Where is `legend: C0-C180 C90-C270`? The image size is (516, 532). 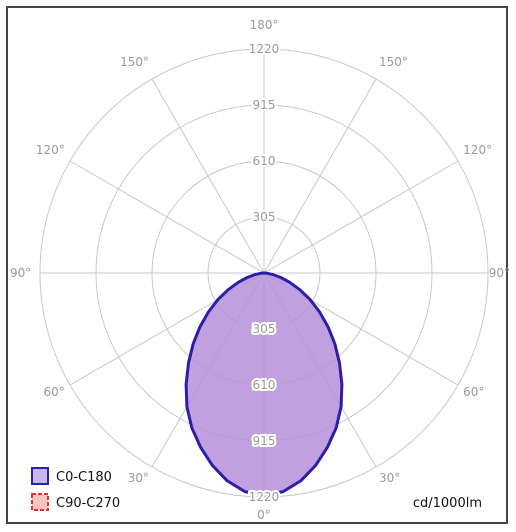 legend: C0-C180 C90-C270 is located at coordinates (75, 489).